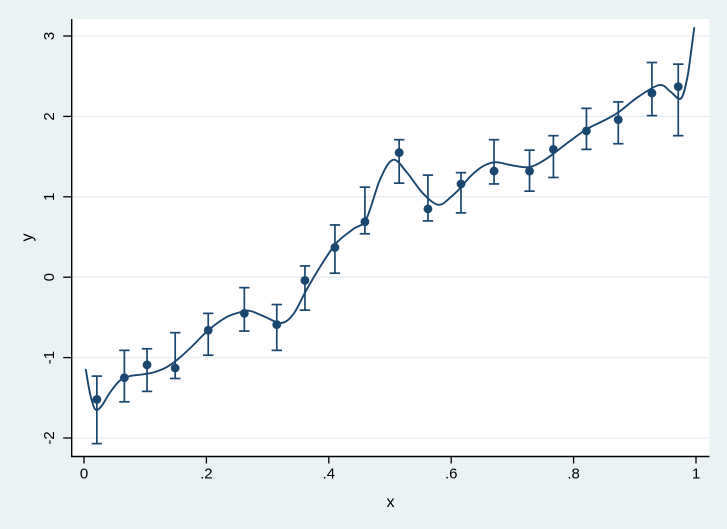 Image resolution: width=727 pixels, height=529 pixels. I want to click on y-tick-label: -1, so click(49, 357).